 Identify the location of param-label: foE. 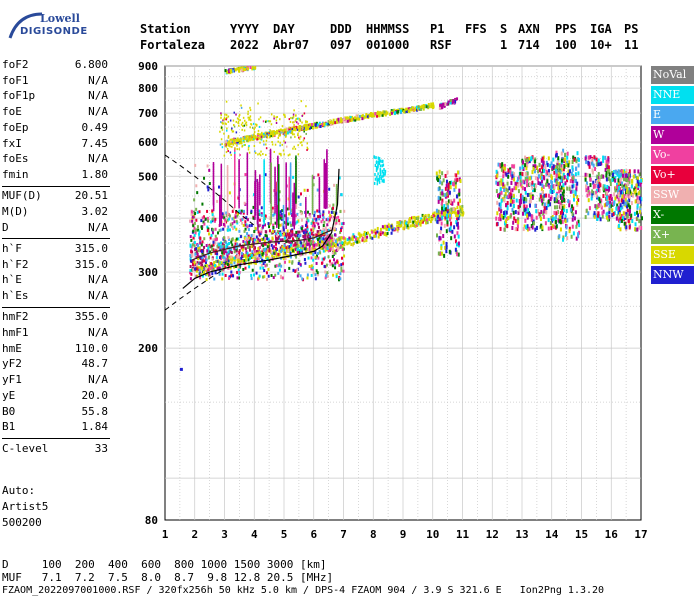
(12, 112).